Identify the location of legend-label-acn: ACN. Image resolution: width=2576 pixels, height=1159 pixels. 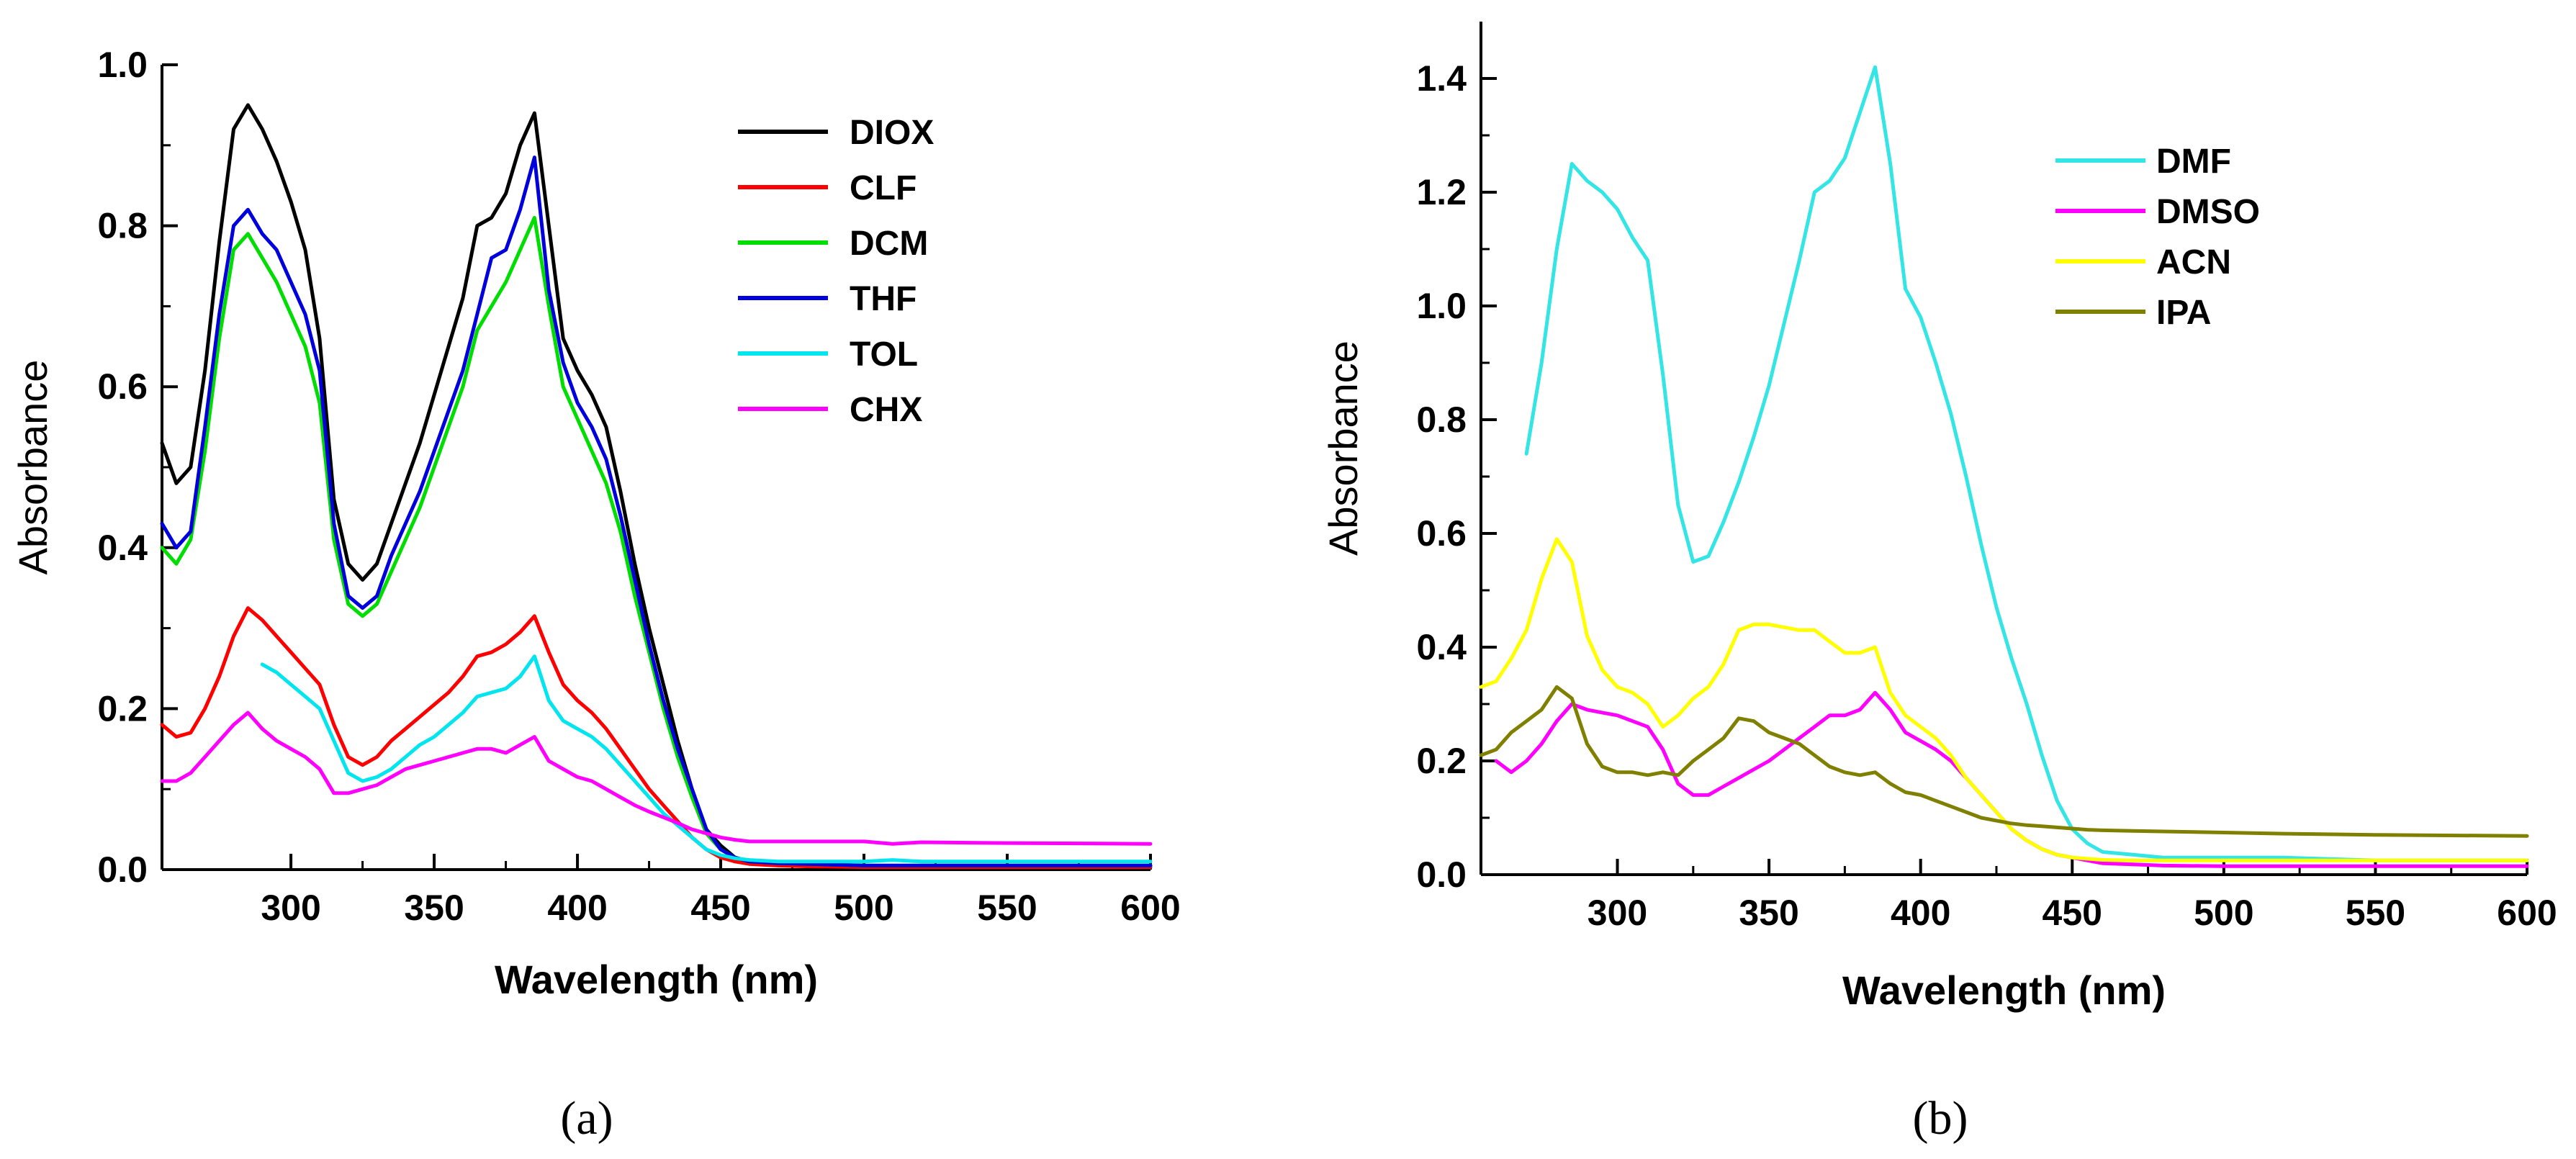
(2193, 262).